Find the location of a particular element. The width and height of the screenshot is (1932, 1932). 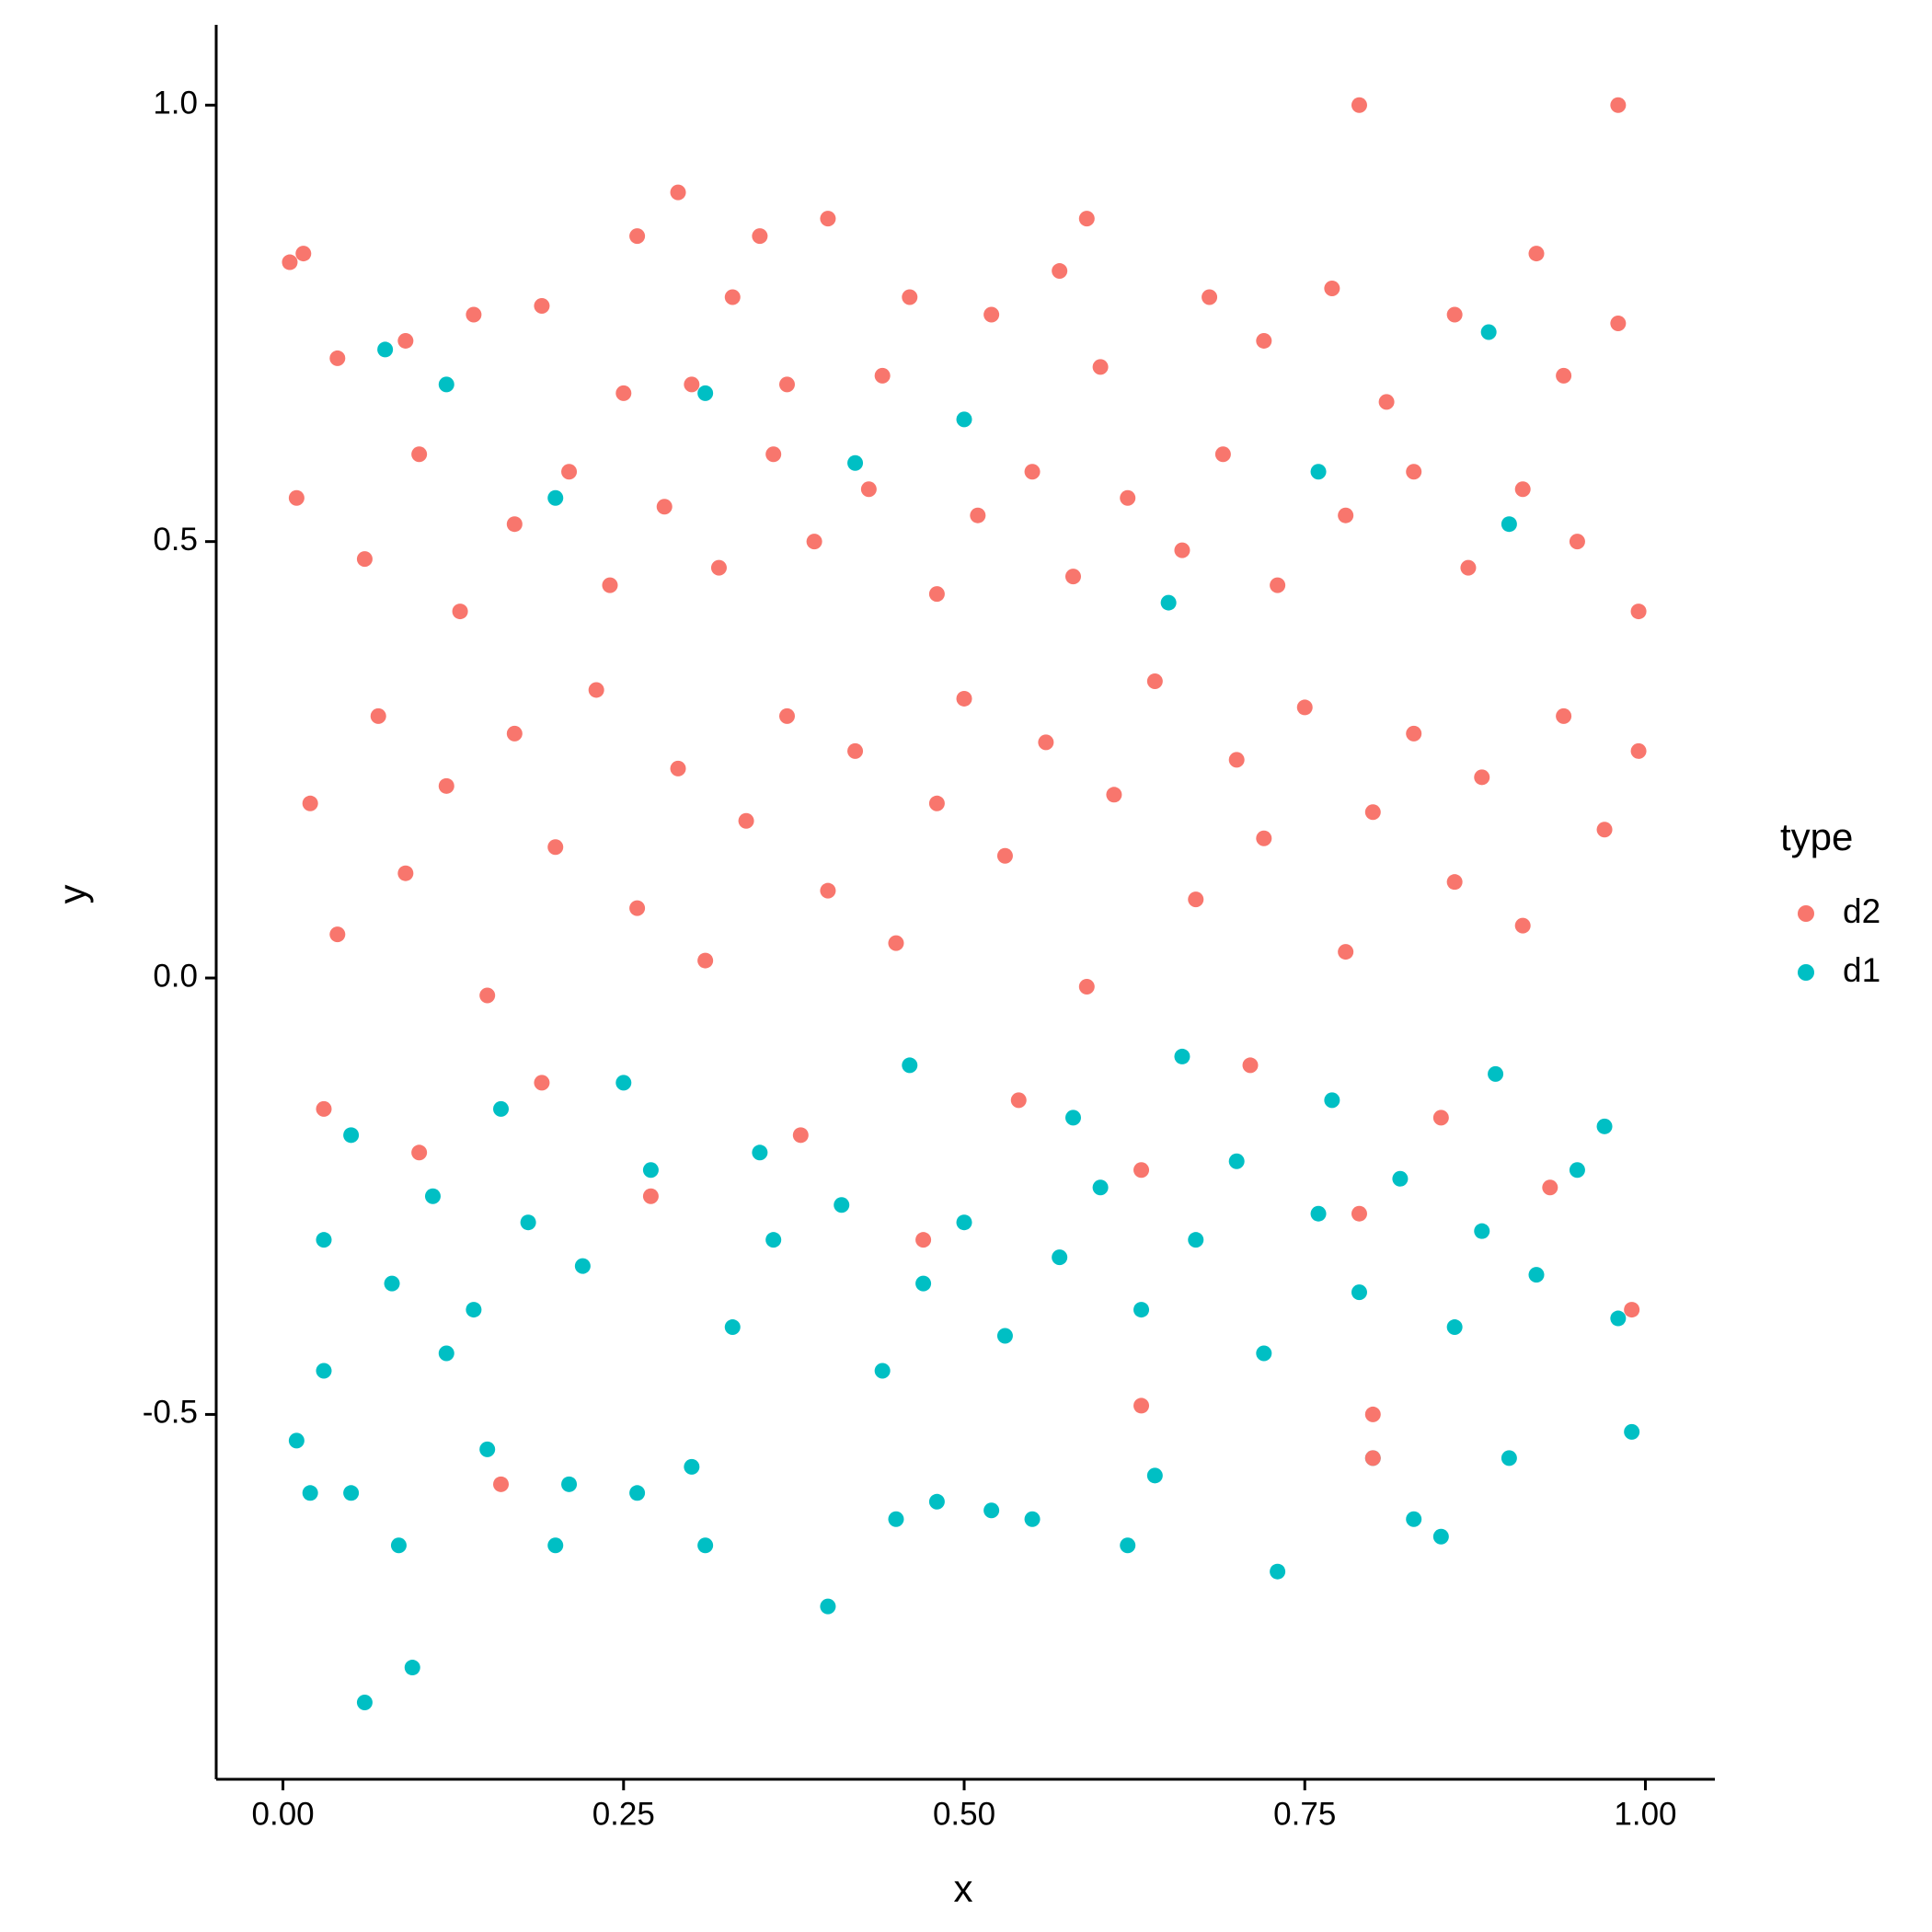

x-axis-title: x is located at coordinates (963, 1888).